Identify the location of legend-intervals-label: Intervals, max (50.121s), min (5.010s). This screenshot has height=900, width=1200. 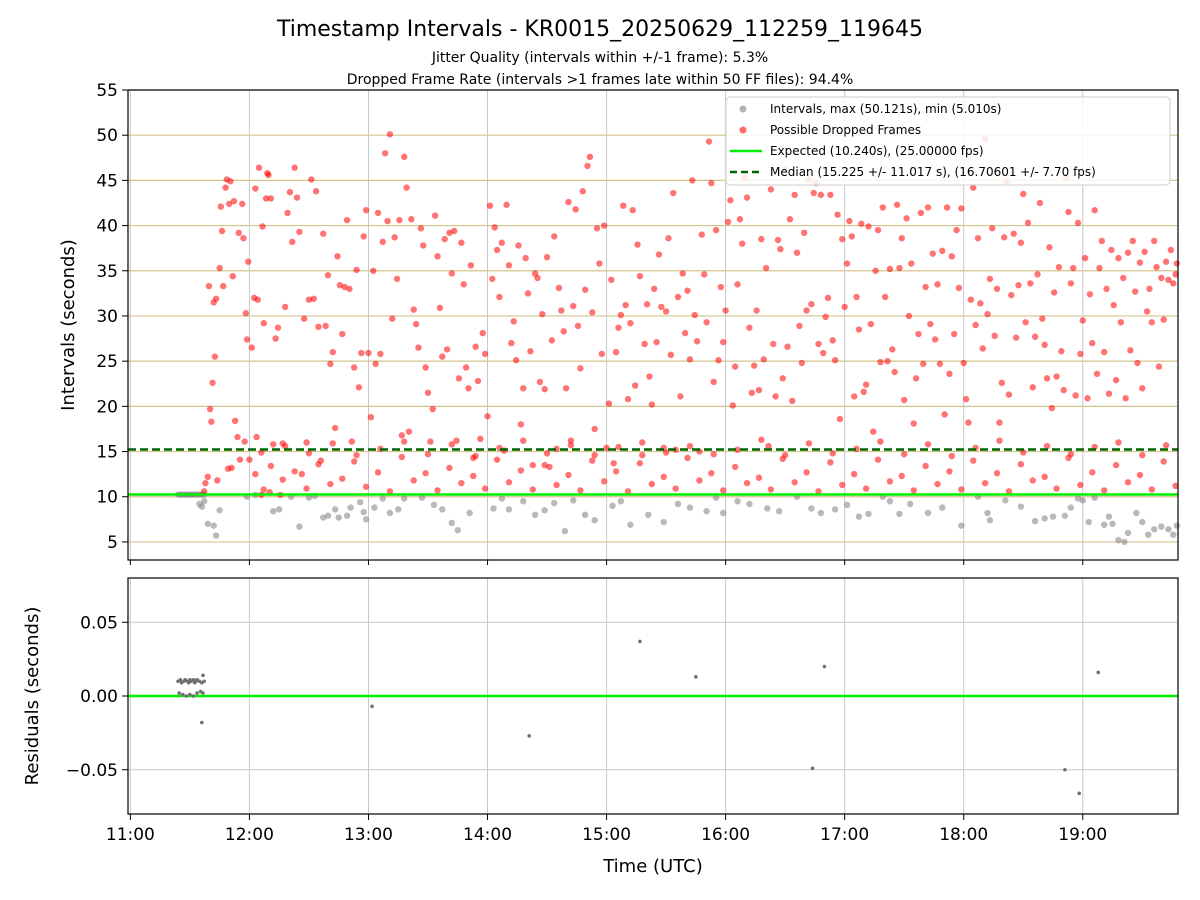
(885, 109).